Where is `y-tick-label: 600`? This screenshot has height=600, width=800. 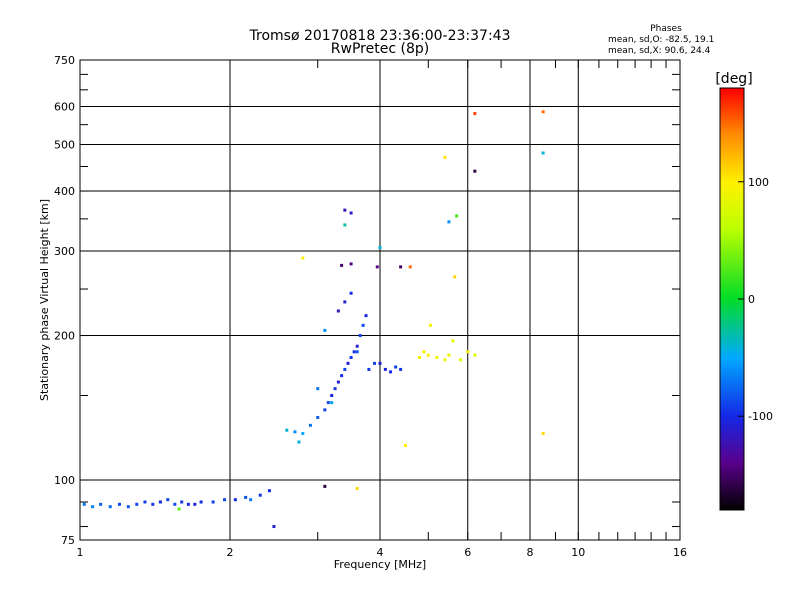 y-tick-label: 600 is located at coordinates (64, 107).